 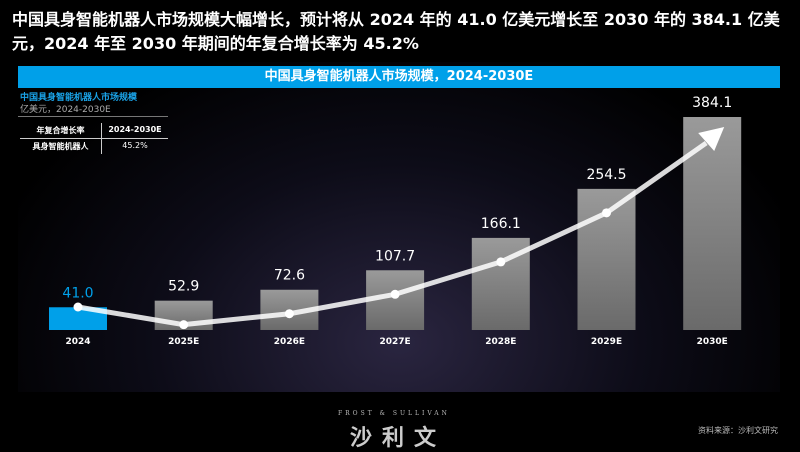 I want to click on trend-arrowhead, so click(x=711, y=139).